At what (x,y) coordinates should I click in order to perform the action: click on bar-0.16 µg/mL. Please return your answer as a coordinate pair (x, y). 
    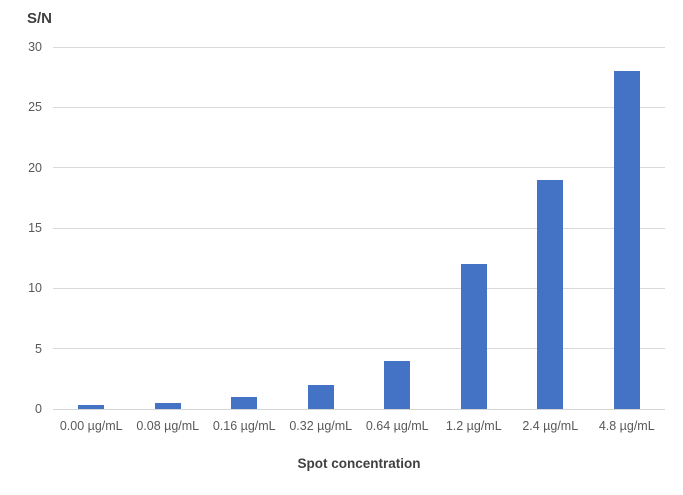
    Looking at the image, I should click on (244, 402).